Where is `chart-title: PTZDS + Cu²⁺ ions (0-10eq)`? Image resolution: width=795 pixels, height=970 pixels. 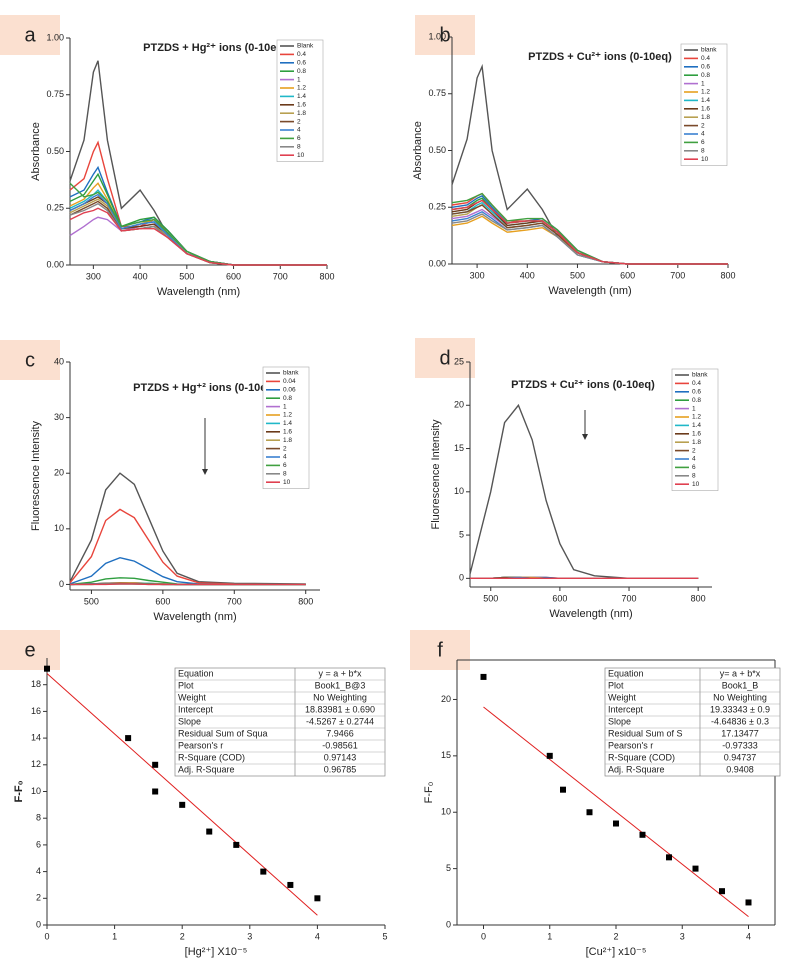
chart-title: PTZDS + Cu²⁺ ions (0-10eq) is located at coordinates (583, 385).